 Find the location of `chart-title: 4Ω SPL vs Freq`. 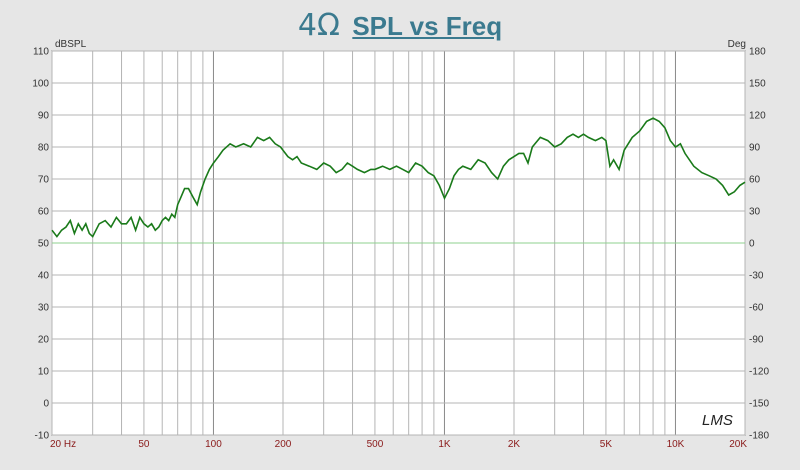

chart-title: 4Ω SPL vs Freq is located at coordinates (400, 25).